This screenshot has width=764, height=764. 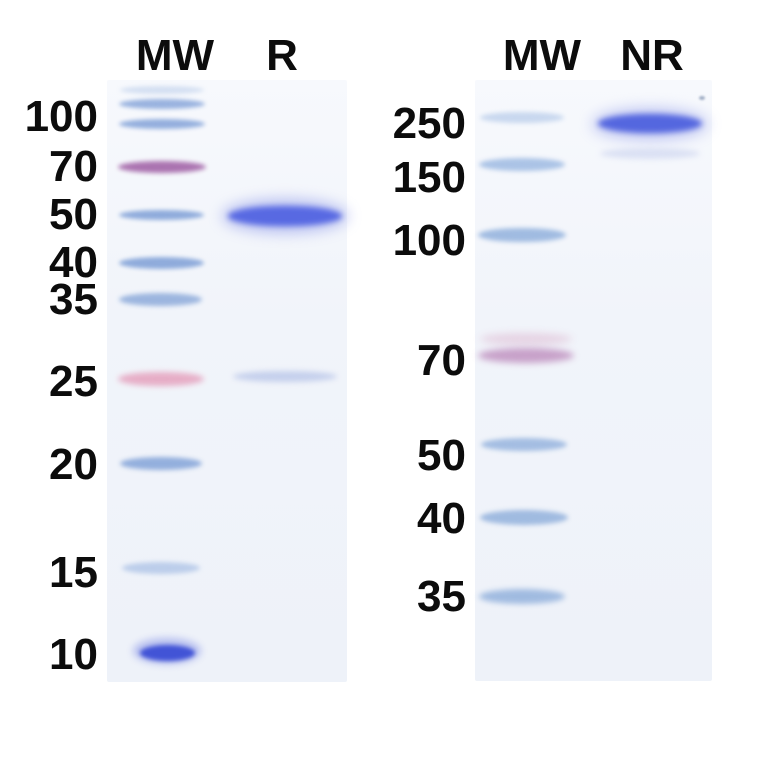 I want to click on left-gel-sample-band-light, so click(x=285, y=376).